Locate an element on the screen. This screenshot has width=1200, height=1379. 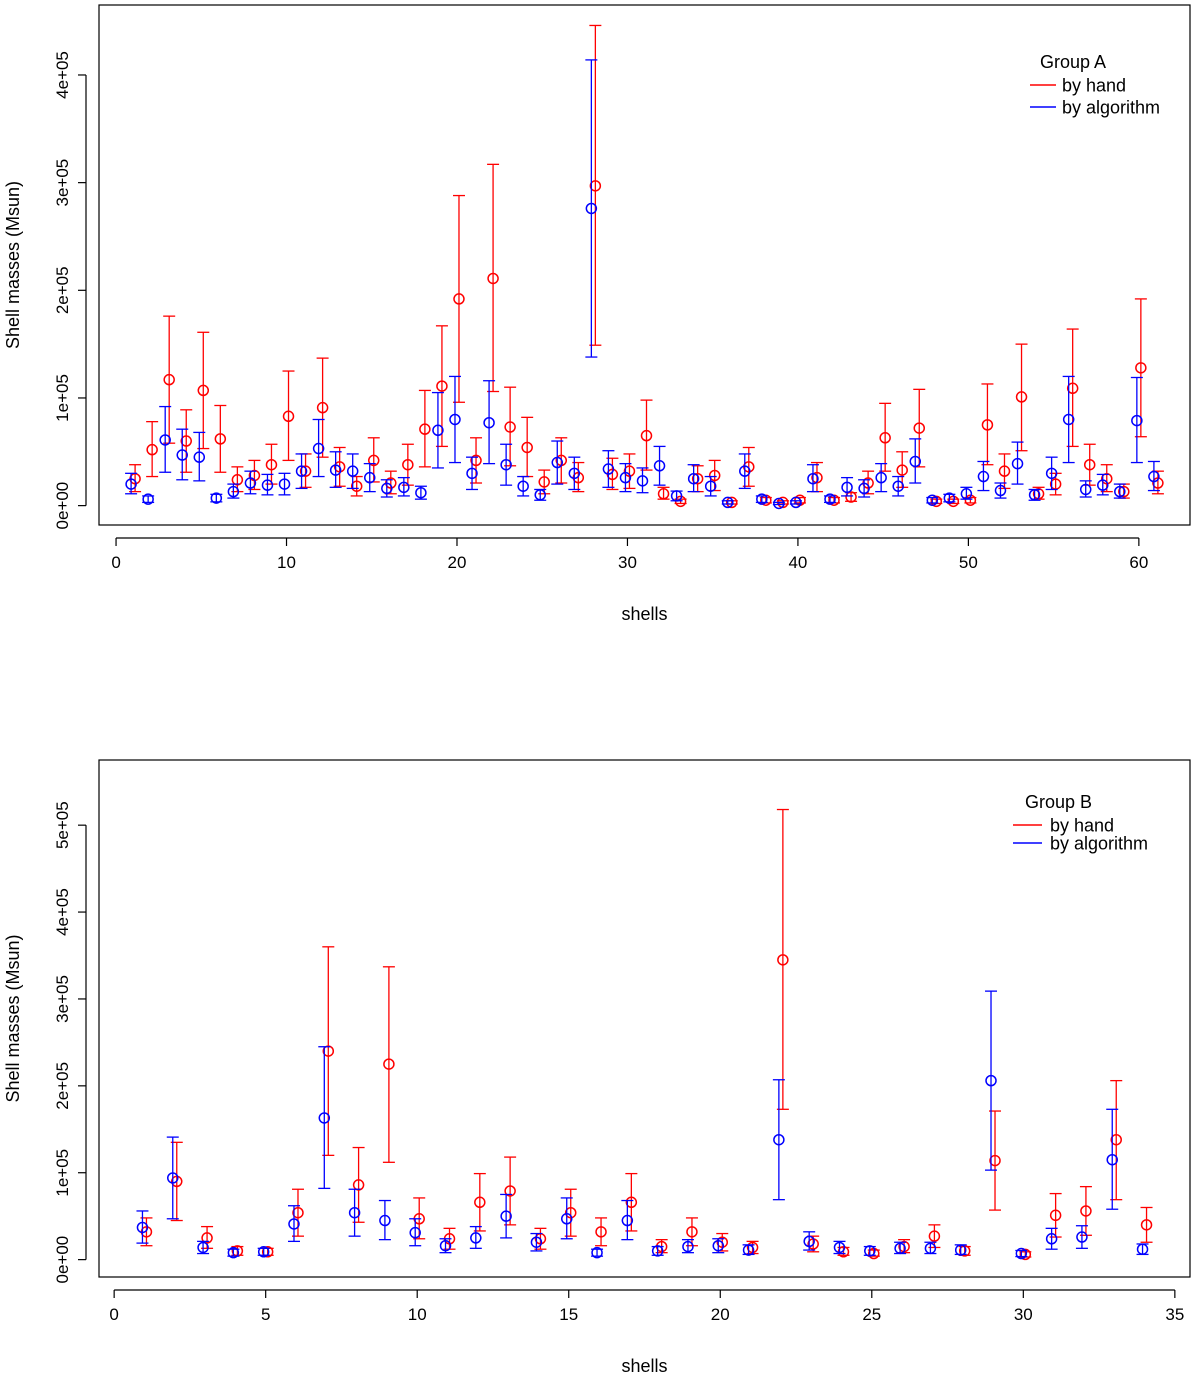
x-tick-label: 30 is located at coordinates (1023, 1314).